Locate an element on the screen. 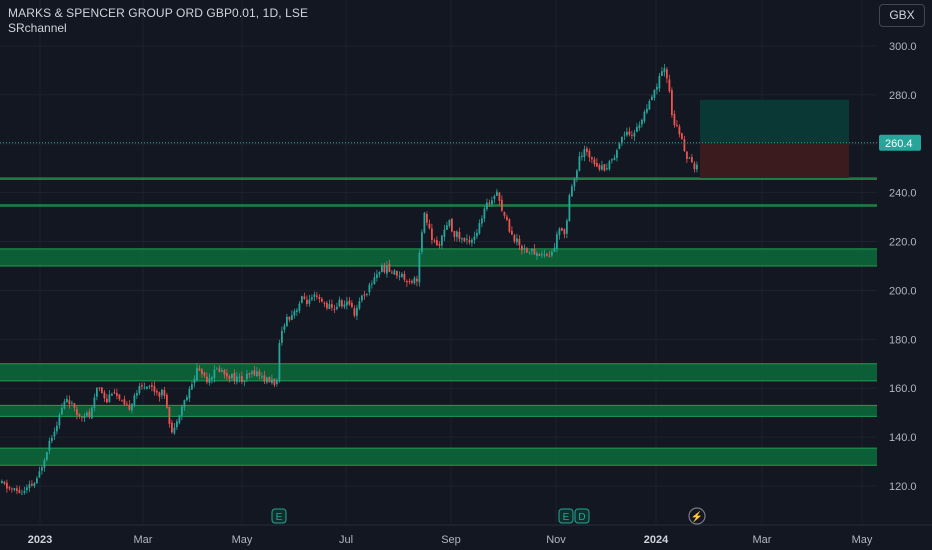 The image size is (932, 550). indicator-label: SRchannel is located at coordinates (37, 28).